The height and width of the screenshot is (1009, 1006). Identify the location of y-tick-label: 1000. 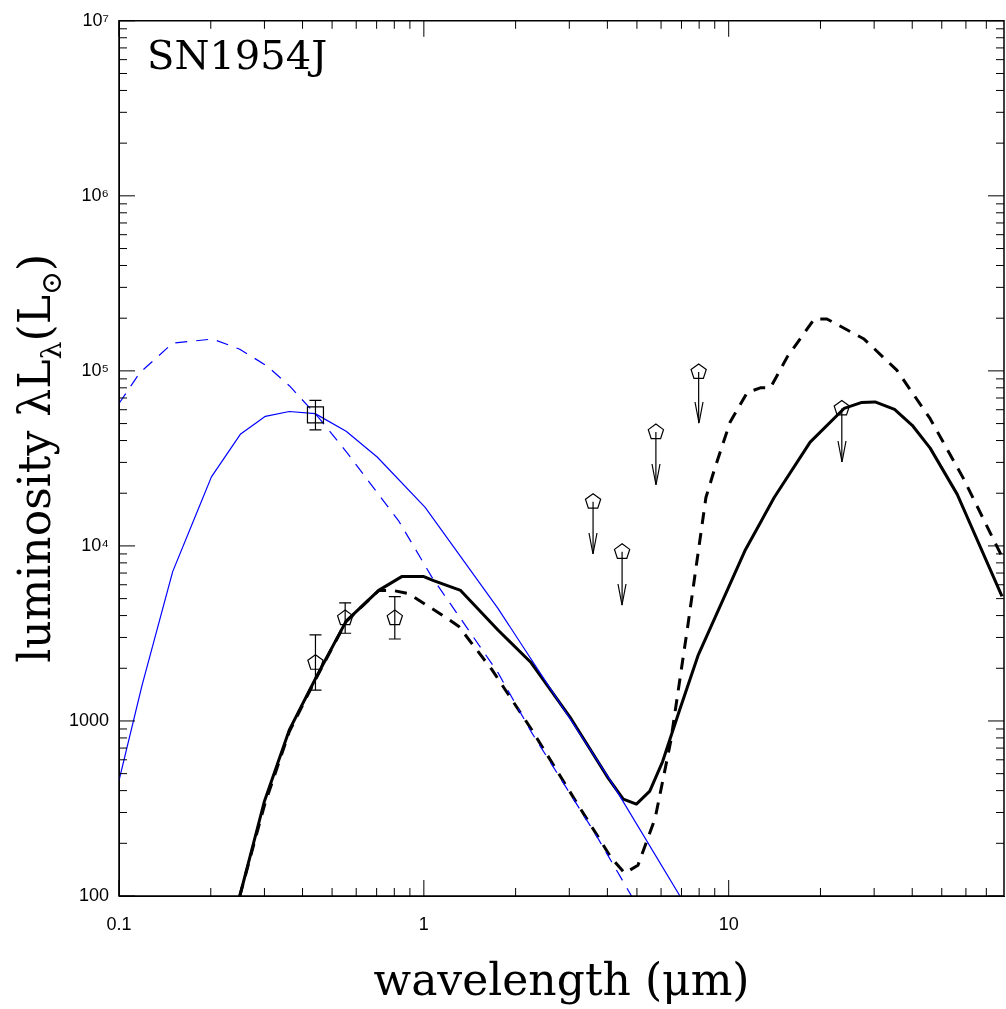
(88, 719).